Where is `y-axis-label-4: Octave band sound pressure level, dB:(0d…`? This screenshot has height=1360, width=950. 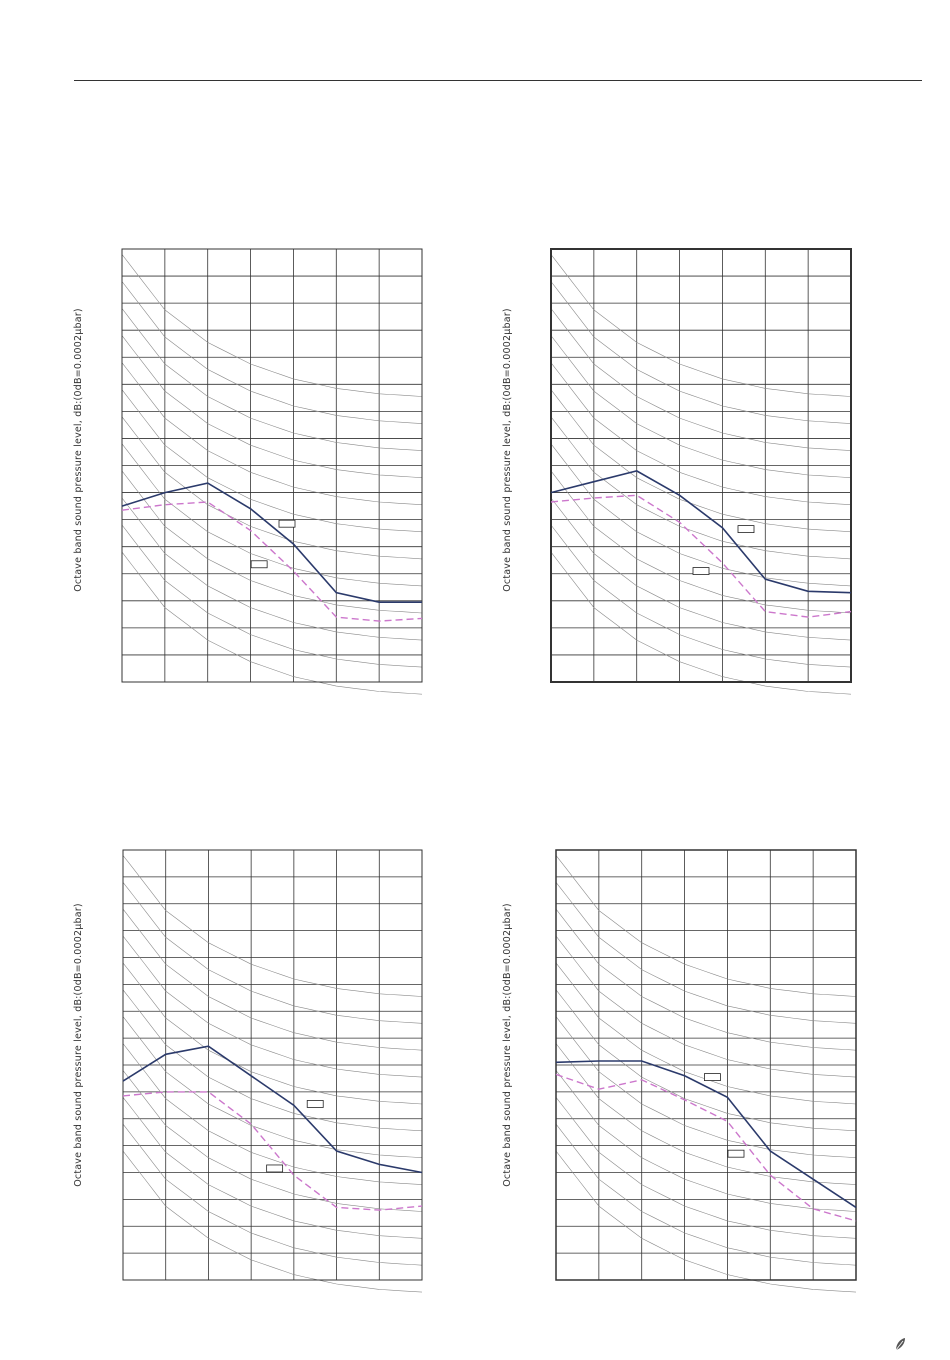 y-axis-label-4: Octave band sound pressure level, dB:(0d… is located at coordinates (507, 1045).